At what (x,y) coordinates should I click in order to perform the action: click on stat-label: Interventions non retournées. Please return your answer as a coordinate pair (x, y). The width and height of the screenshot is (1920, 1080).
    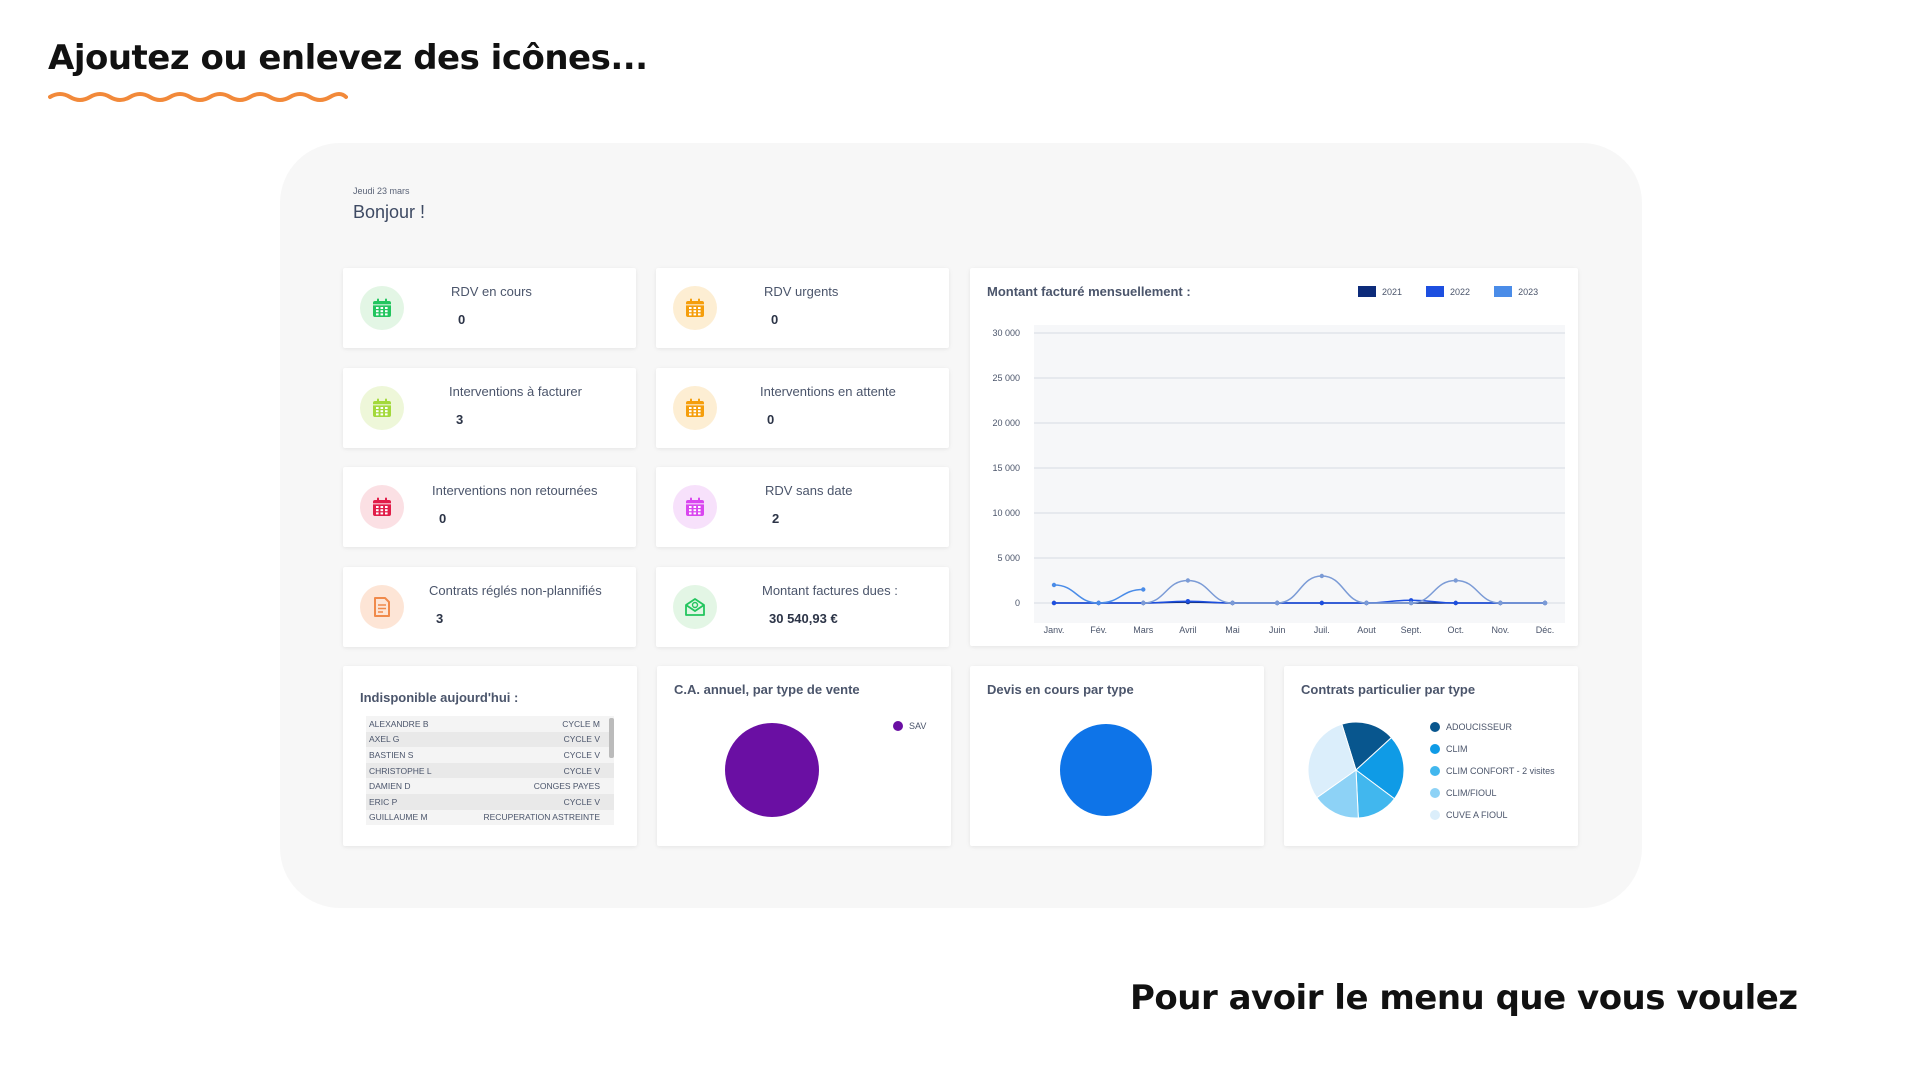
    Looking at the image, I should click on (515, 490).